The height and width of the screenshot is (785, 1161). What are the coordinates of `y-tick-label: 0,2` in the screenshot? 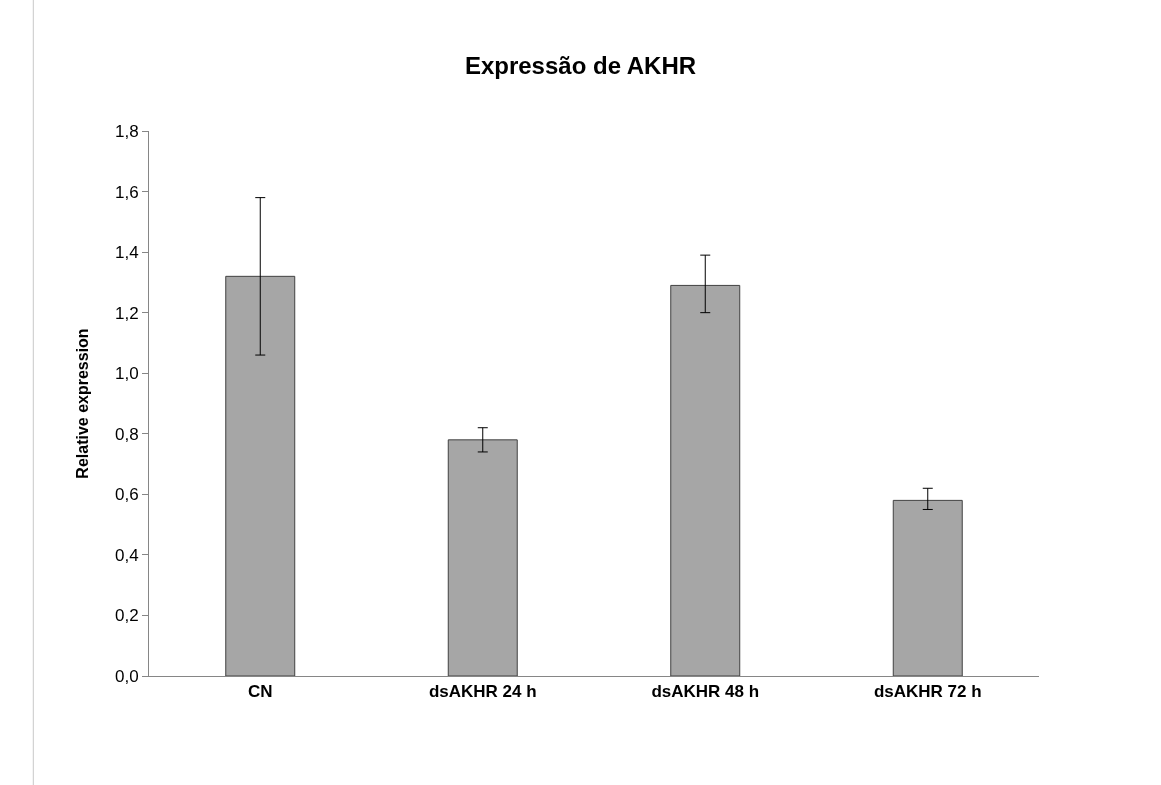 It's located at (126, 616).